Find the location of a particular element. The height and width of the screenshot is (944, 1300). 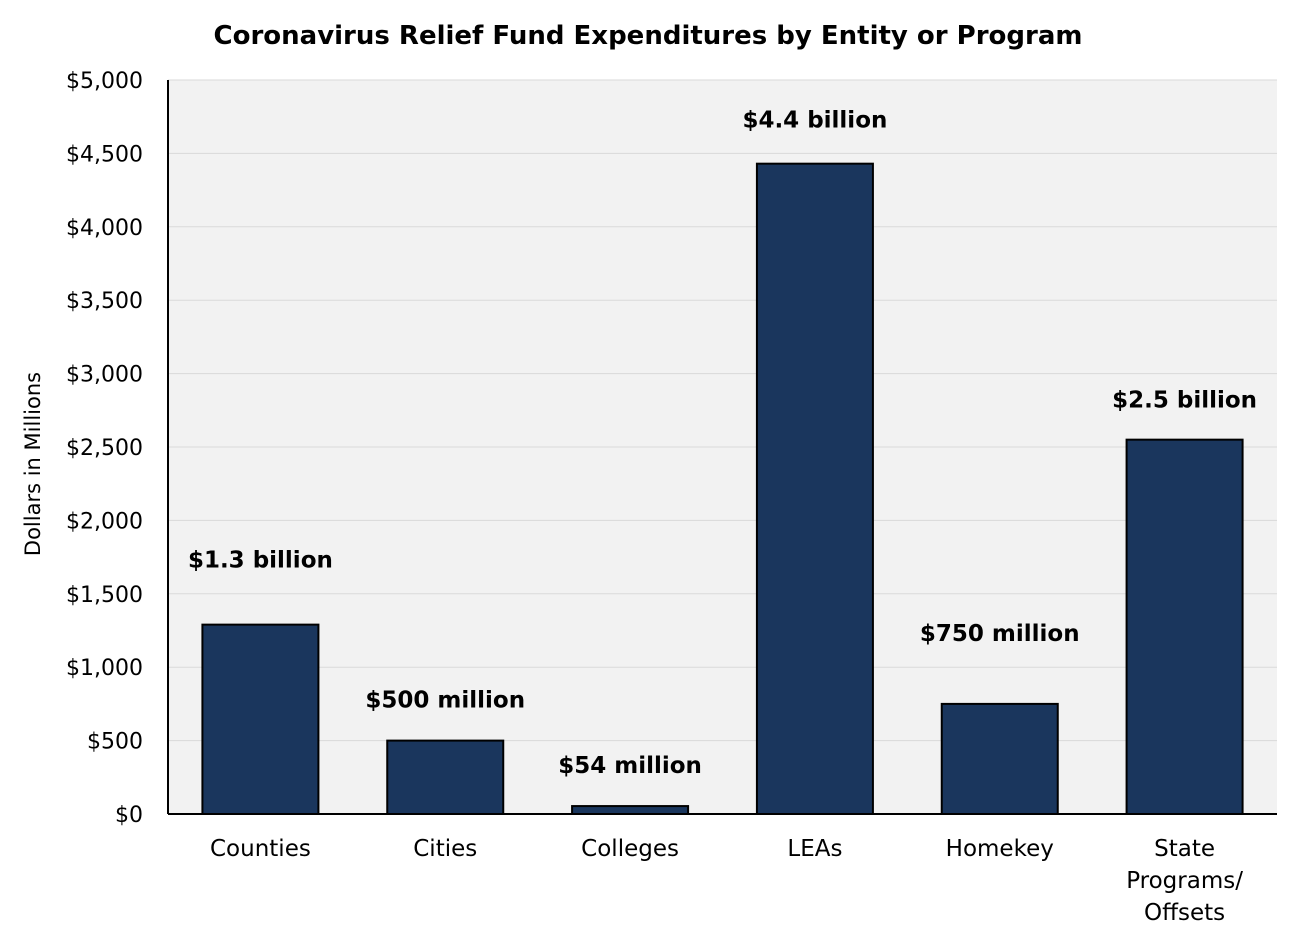

x-tick-label-line: Cities is located at coordinates (445, 849).